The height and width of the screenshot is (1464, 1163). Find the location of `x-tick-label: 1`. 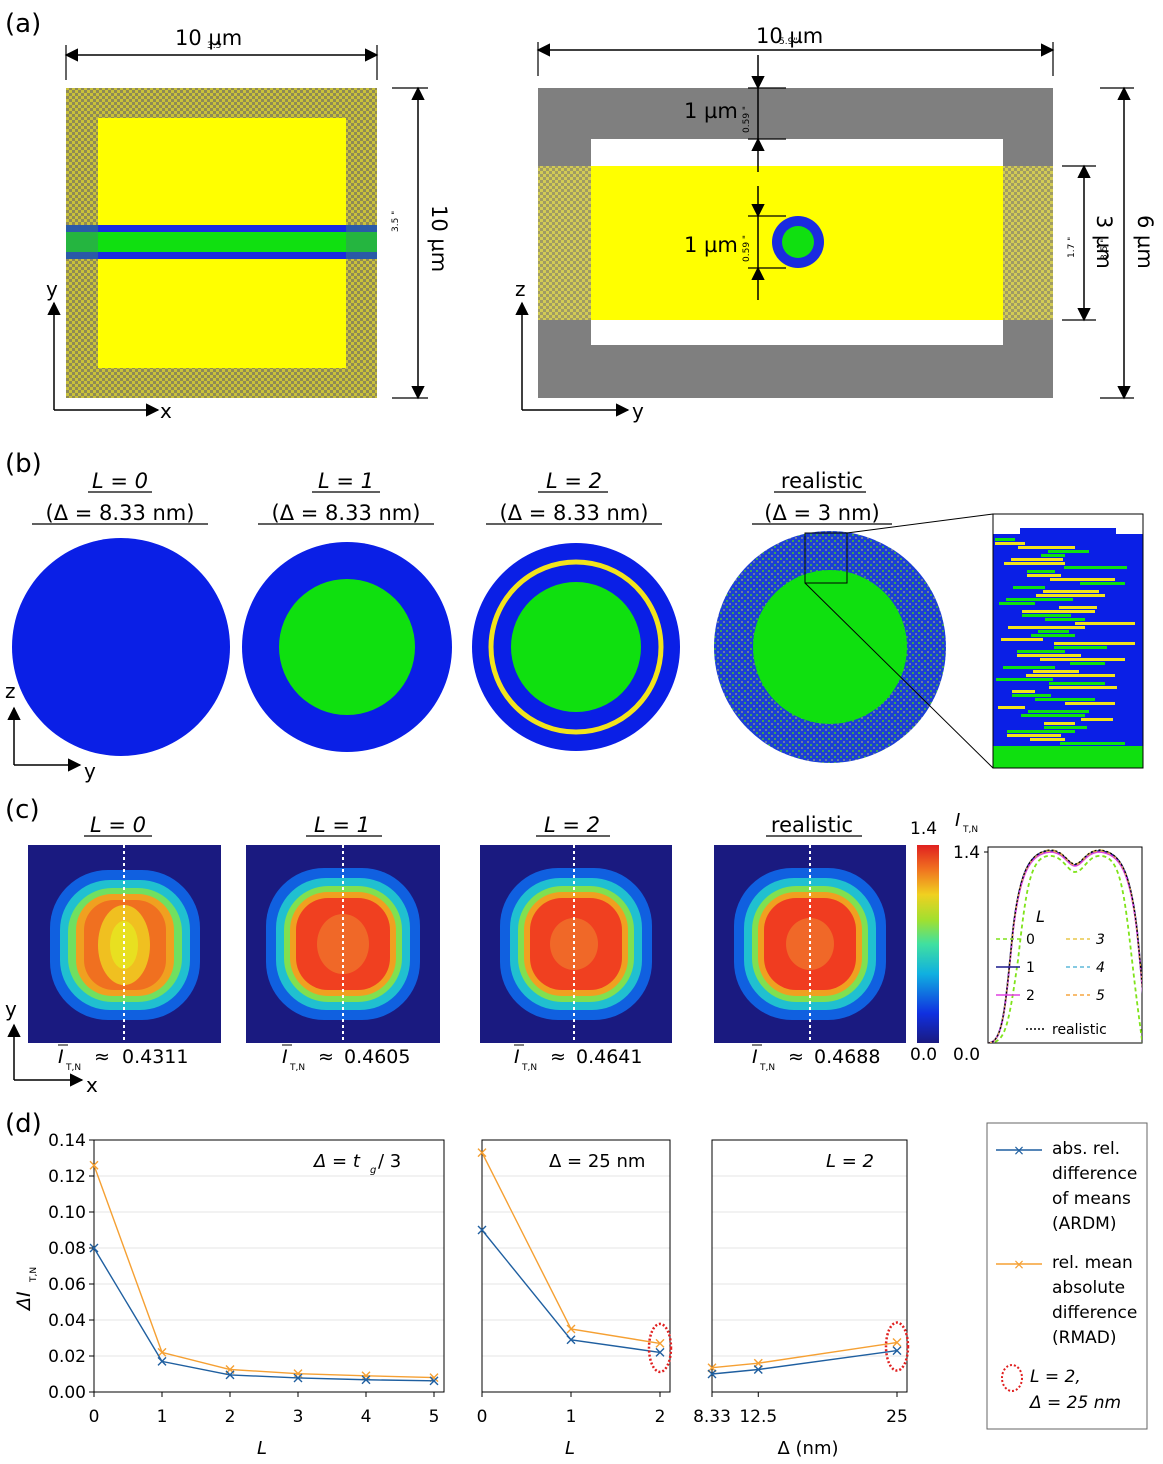

x-tick-label: 1 is located at coordinates (571, 1417).